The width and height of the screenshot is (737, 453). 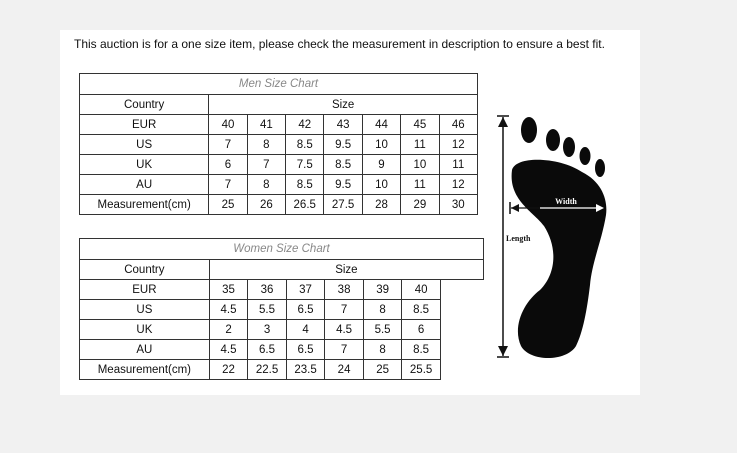 What do you see at coordinates (305, 349) in the screenshot?
I see `size-cell: 6.5` at bounding box center [305, 349].